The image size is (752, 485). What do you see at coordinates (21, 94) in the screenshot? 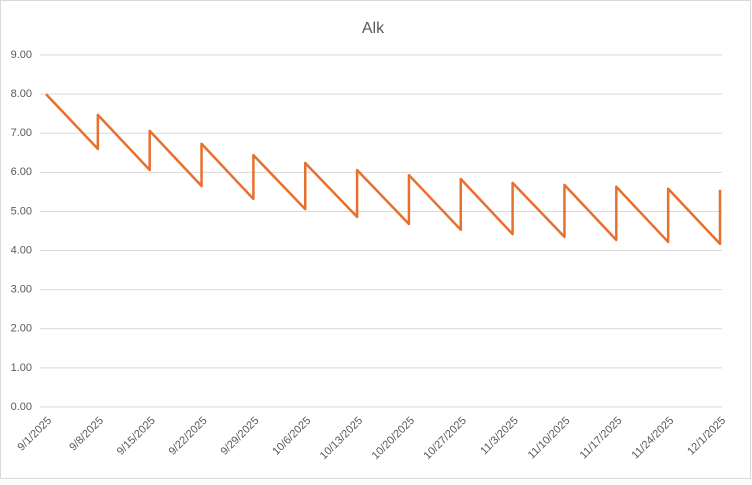
I see `y-tick-label: 8.00` at bounding box center [21, 94].